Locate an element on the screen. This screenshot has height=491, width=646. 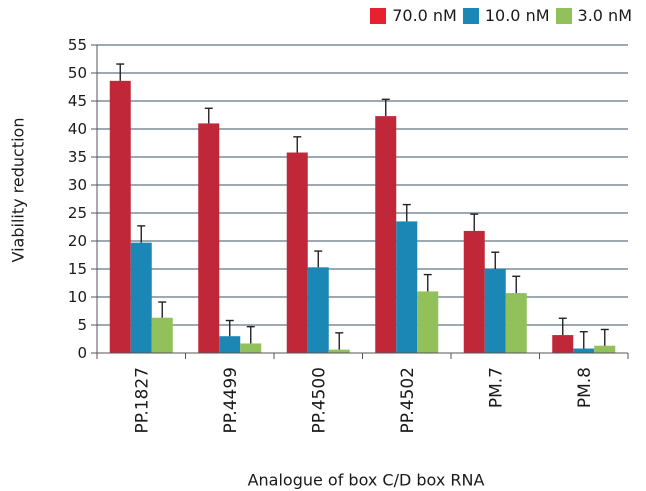
bar-pp-4499-700nm is located at coordinates (209, 238).